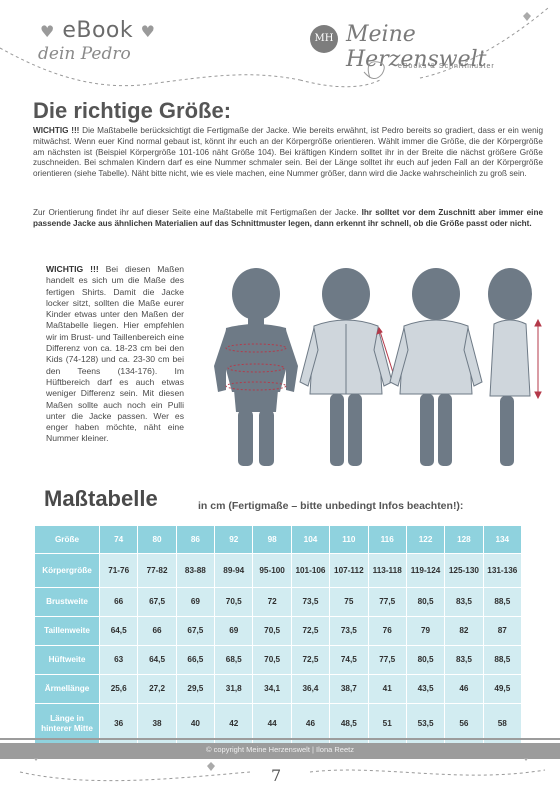 The width and height of the screenshot is (560, 792). I want to click on footer-stitching-decoration, so click(282, 770).